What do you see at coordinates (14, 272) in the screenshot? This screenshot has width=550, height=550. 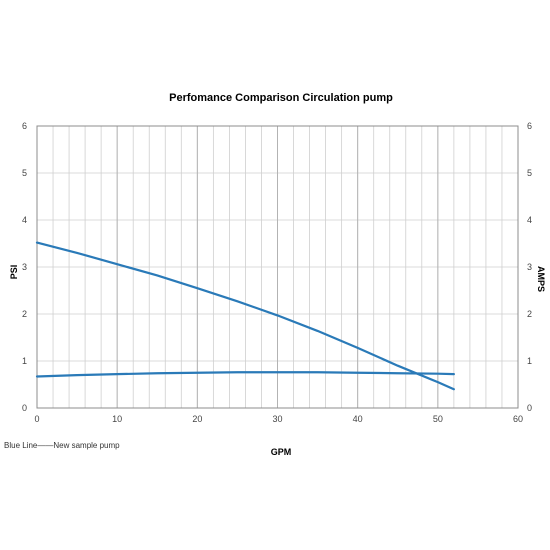 I see `y-axis-label-left: PSI` at bounding box center [14, 272].